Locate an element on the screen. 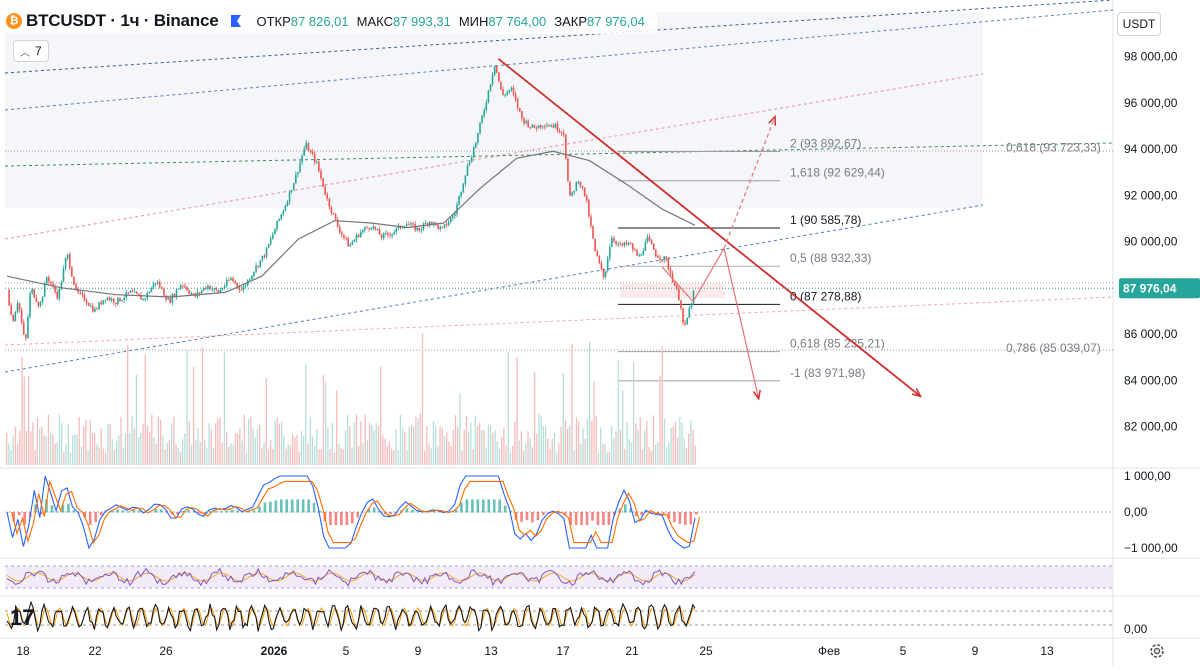 The width and height of the screenshot is (1200, 671). indicators-toggle: ︿ 7 is located at coordinates (31, 51).